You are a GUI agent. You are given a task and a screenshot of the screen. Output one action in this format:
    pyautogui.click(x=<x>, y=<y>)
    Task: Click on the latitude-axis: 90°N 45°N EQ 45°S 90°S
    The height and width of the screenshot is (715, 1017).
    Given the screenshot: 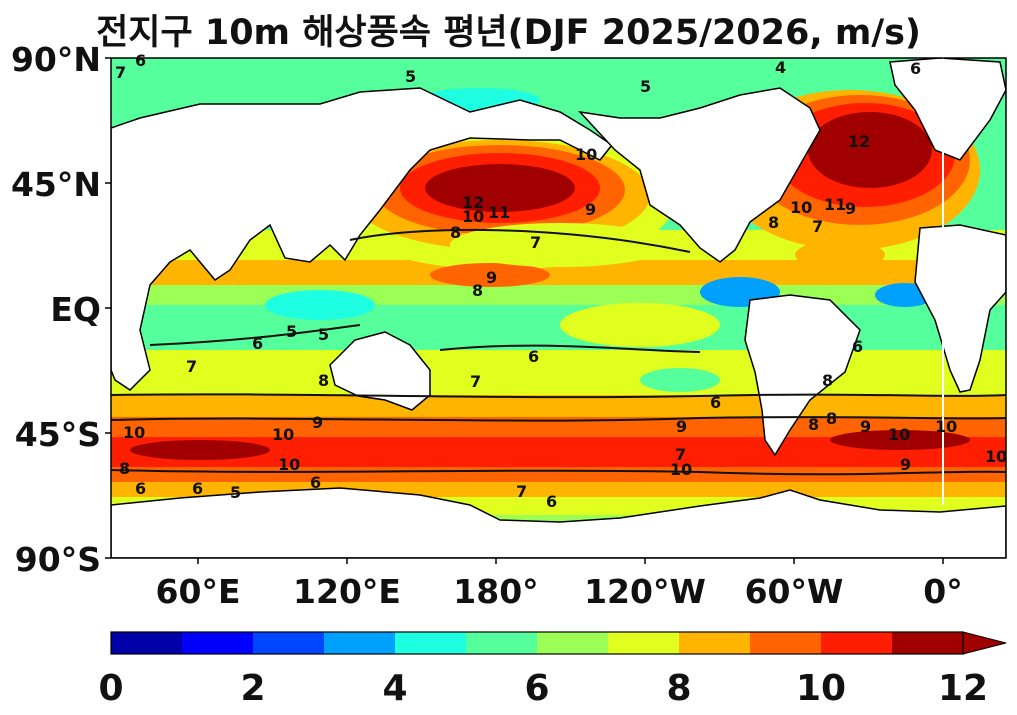 What is the action you would take?
    pyautogui.click(x=61, y=309)
    